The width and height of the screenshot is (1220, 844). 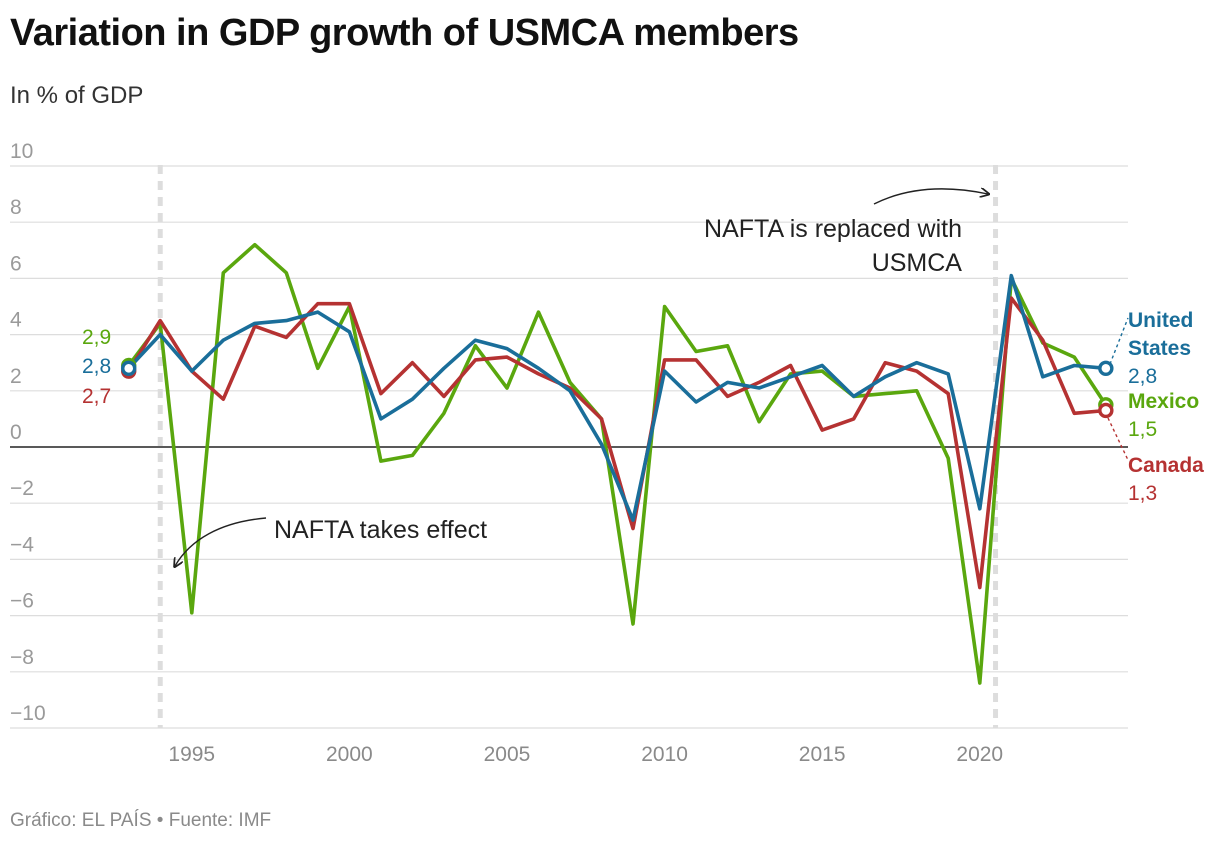 What do you see at coordinates (22, 488) in the screenshot?
I see `y-tick-label: −2` at bounding box center [22, 488].